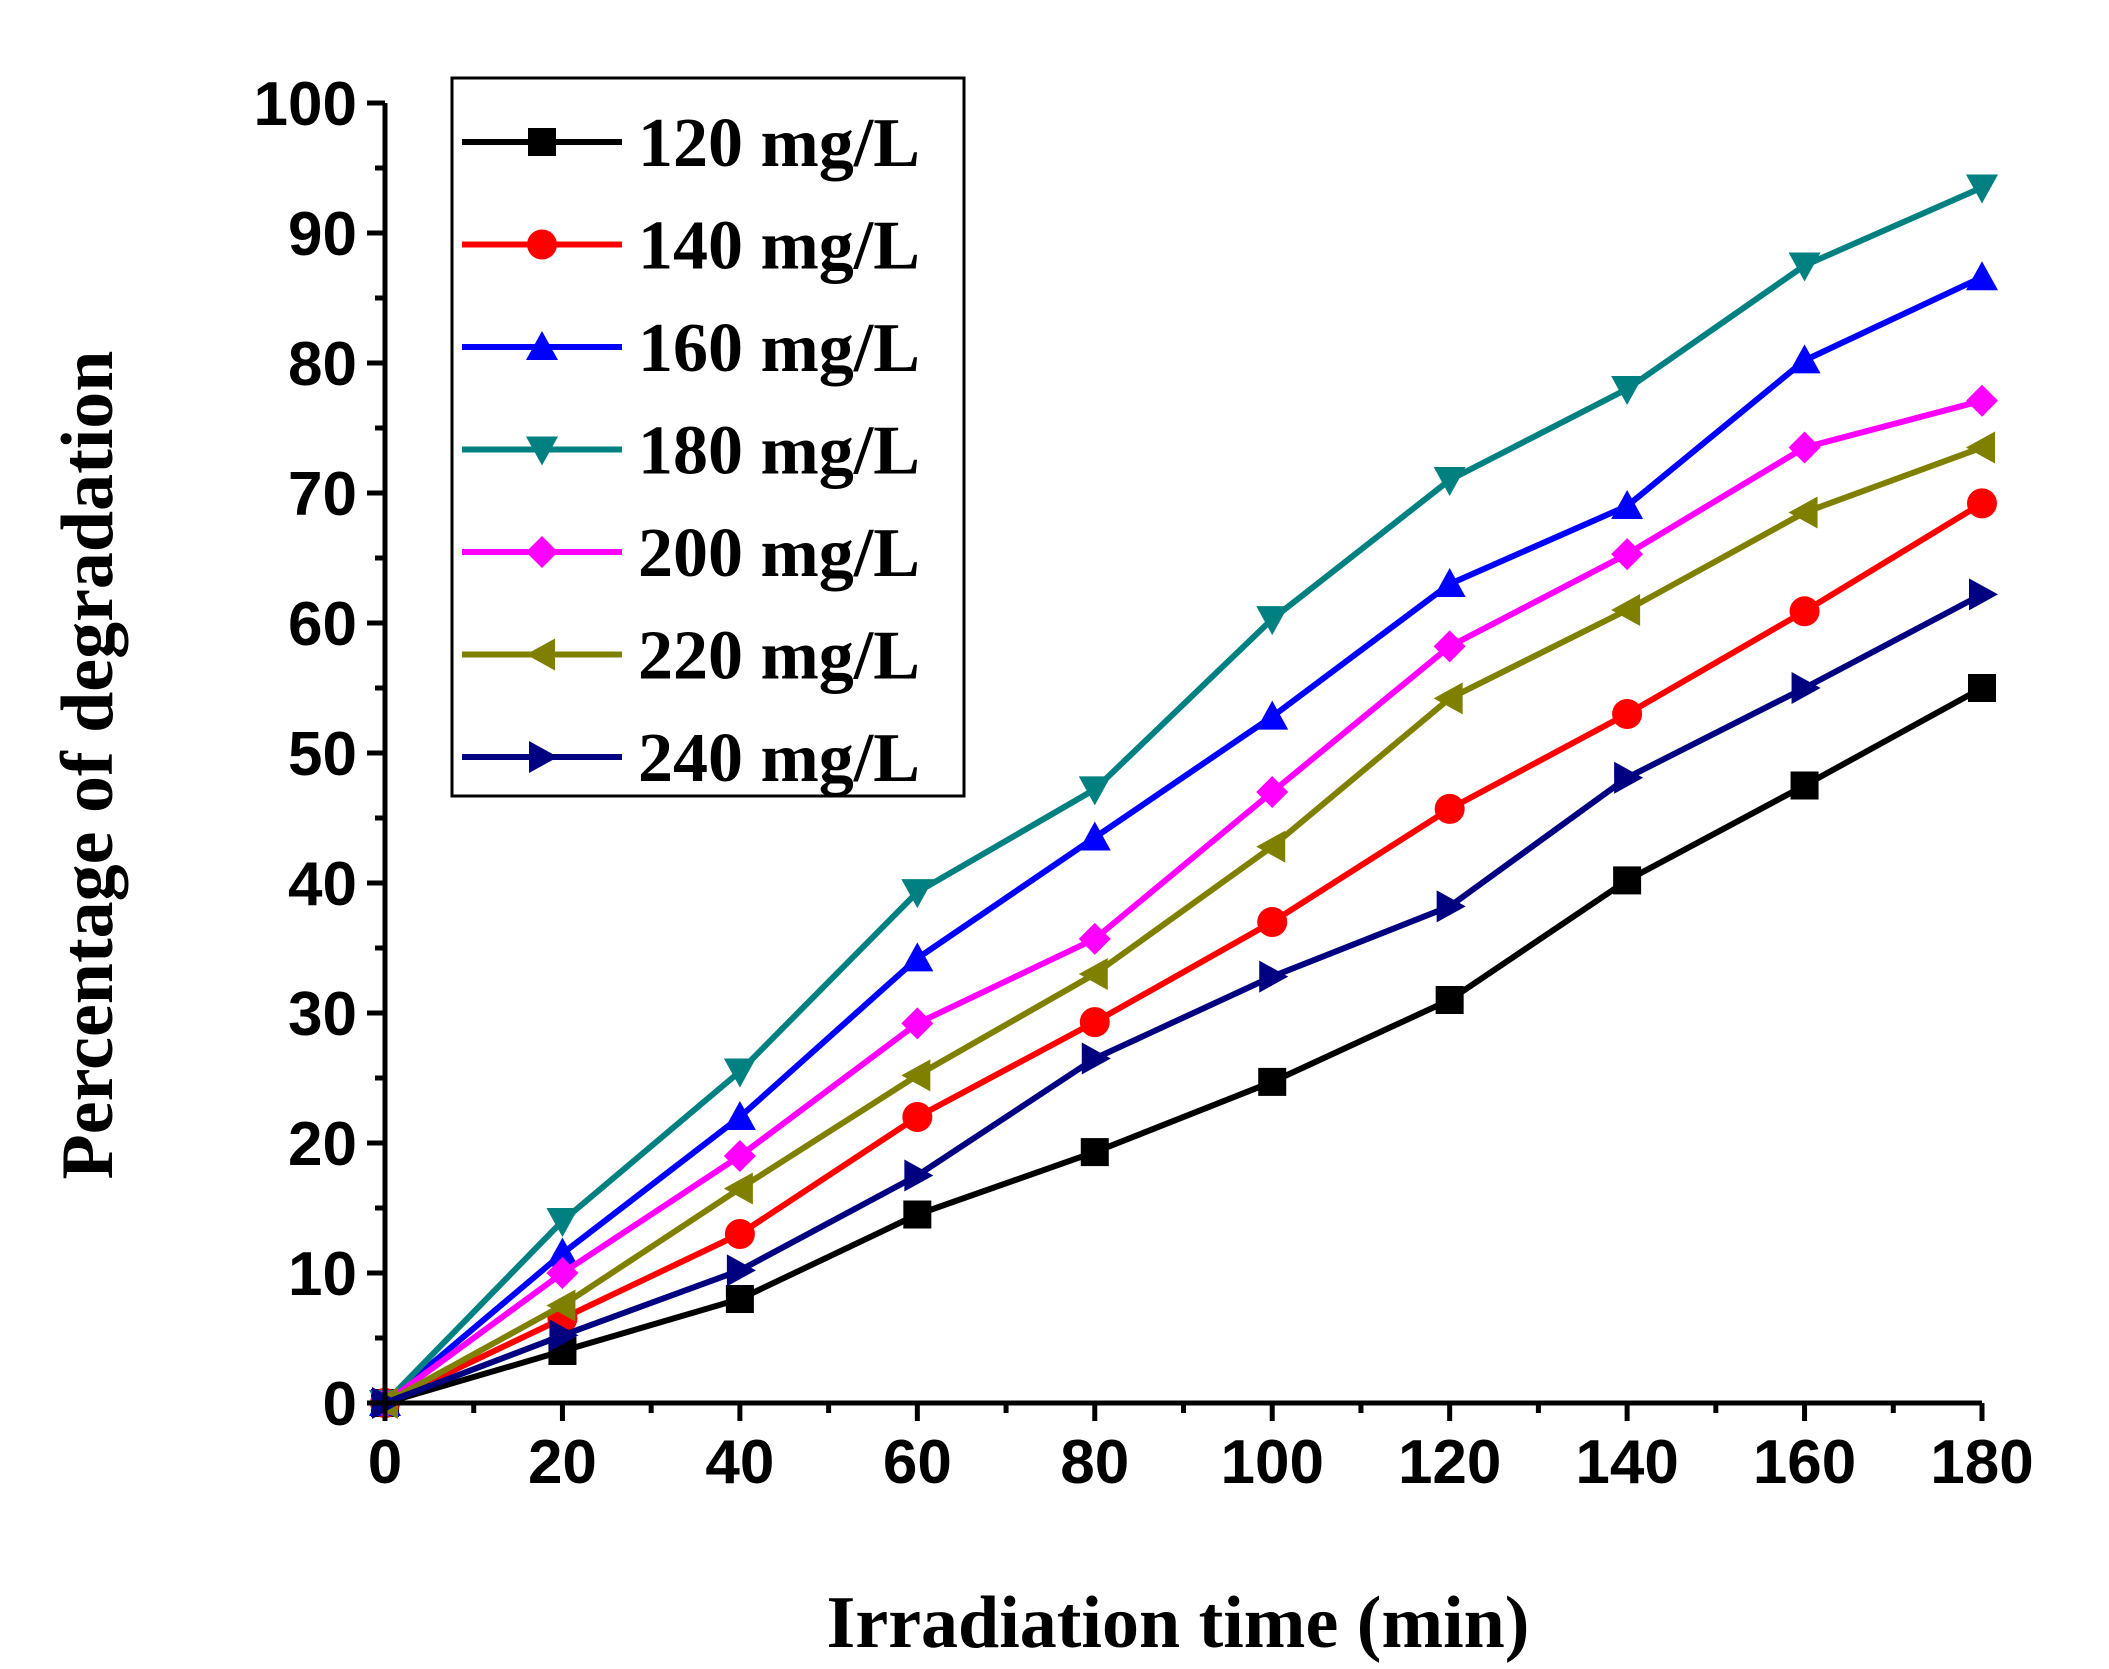 This screenshot has width=2109, height=1669. I want to click on x-tick-label: 80, so click(1094, 1462).